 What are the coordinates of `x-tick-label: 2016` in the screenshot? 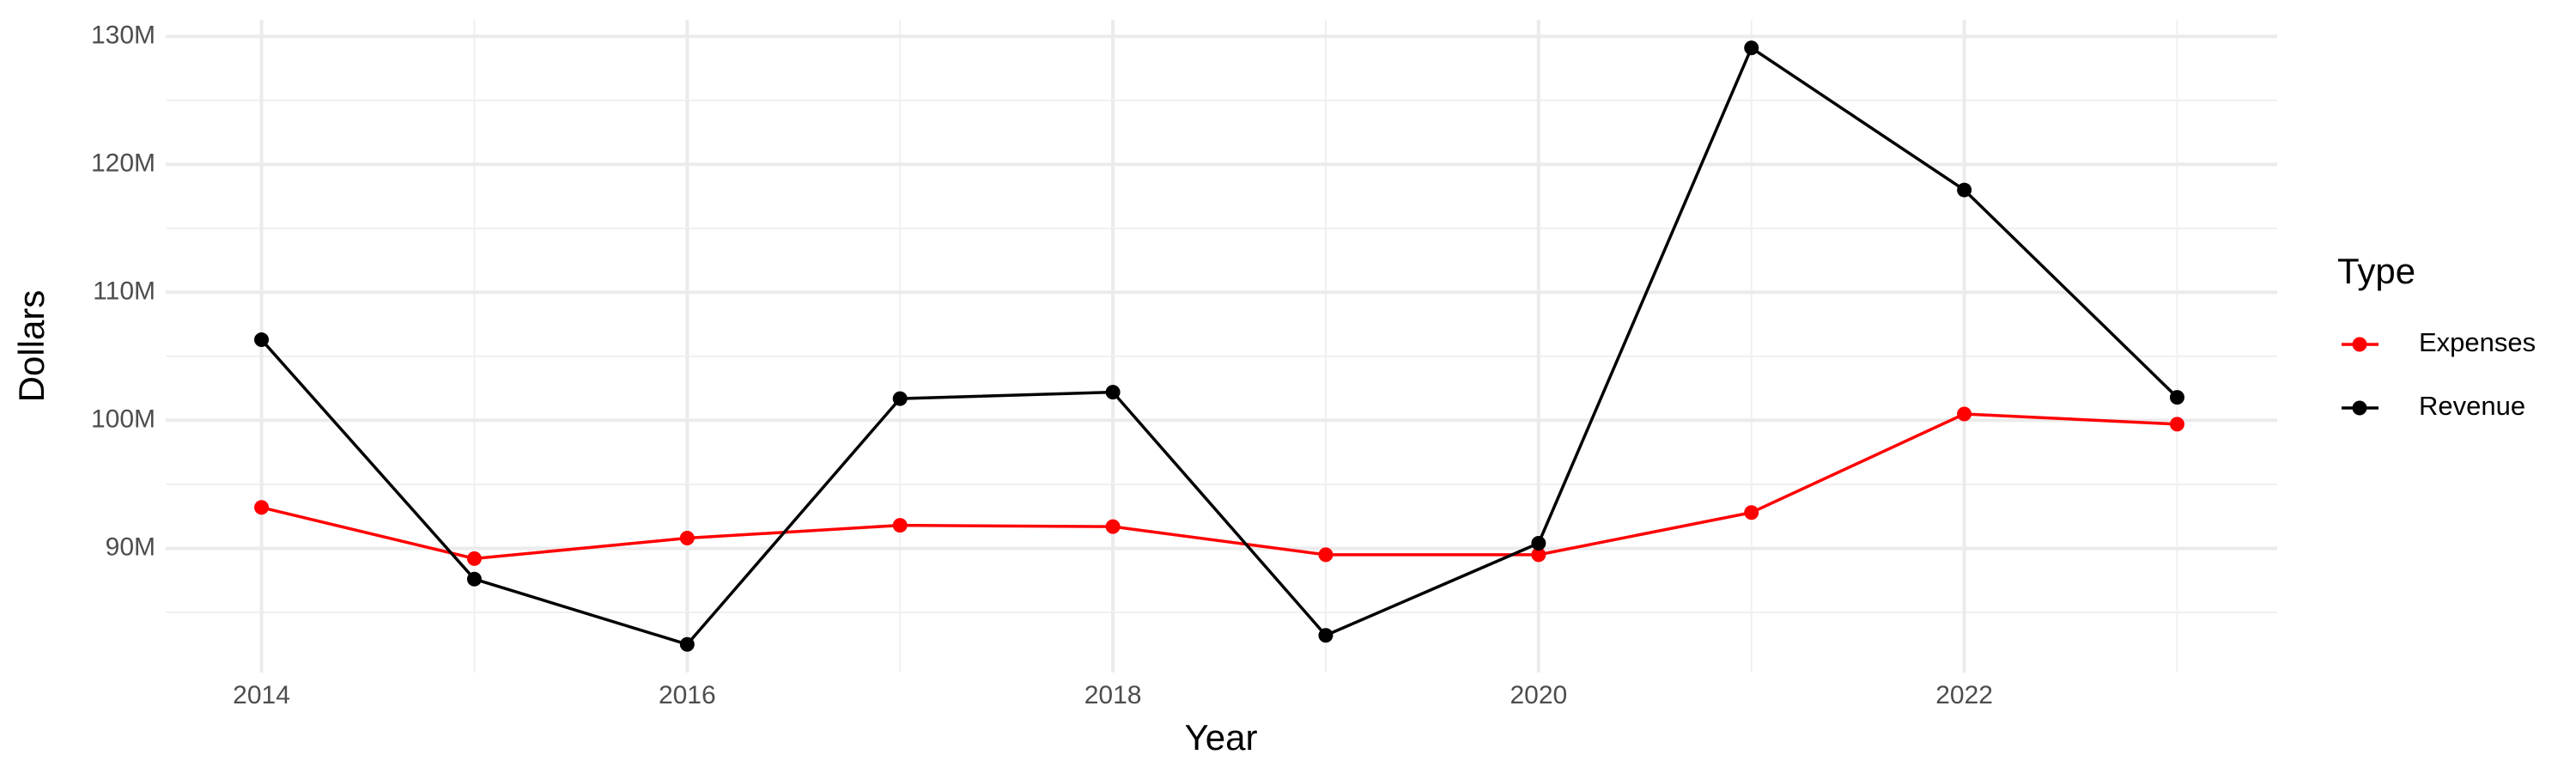 It's located at (687, 695).